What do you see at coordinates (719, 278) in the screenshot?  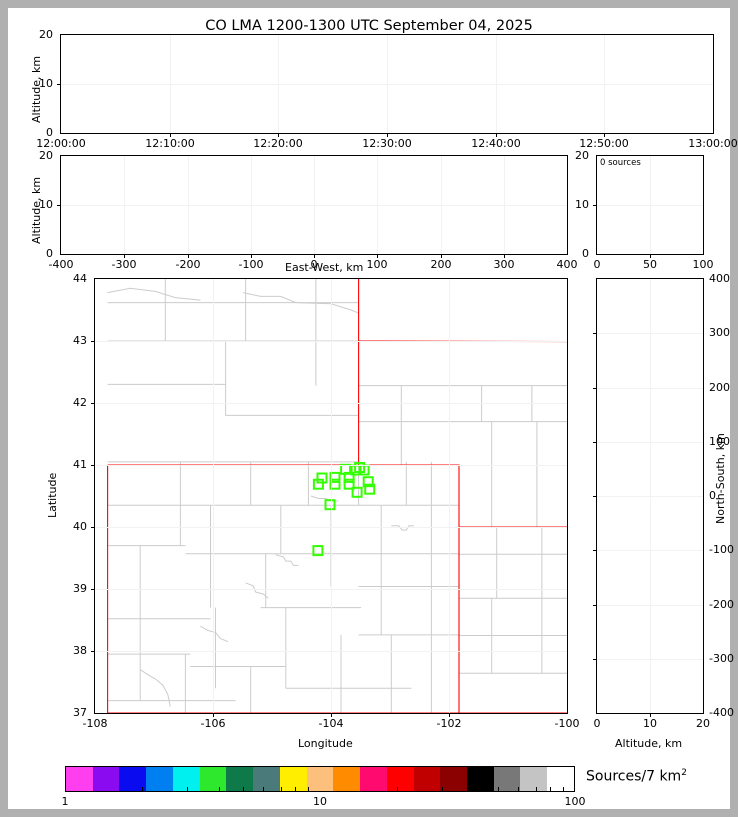 I see `tick-label-y: 400` at bounding box center [719, 278].